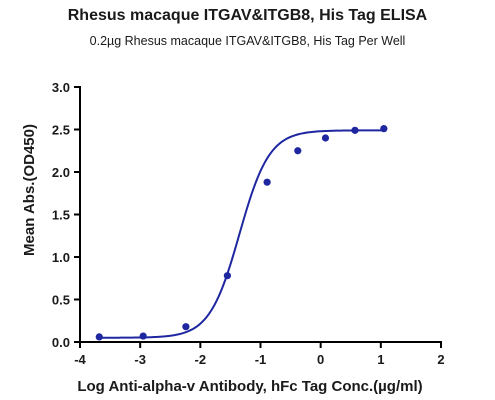 This screenshot has width=495, height=400. I want to click on y-tick-label: 2.0, so click(61, 172).